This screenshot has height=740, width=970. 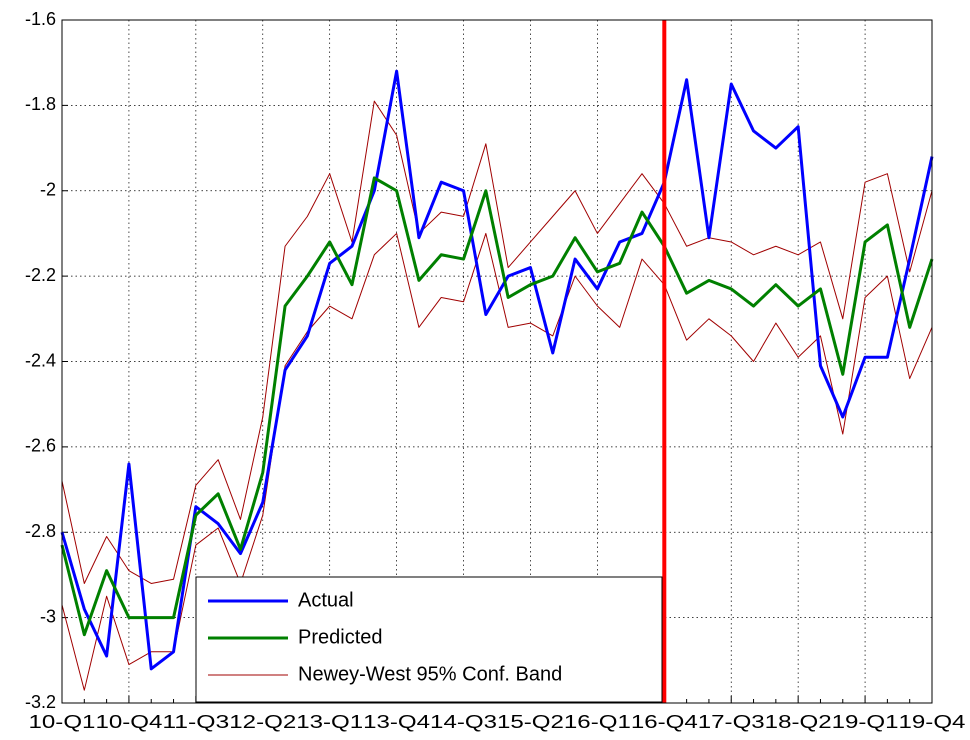 What do you see at coordinates (40, 275) in the screenshot?
I see `y-tick-label: -2.2` at bounding box center [40, 275].